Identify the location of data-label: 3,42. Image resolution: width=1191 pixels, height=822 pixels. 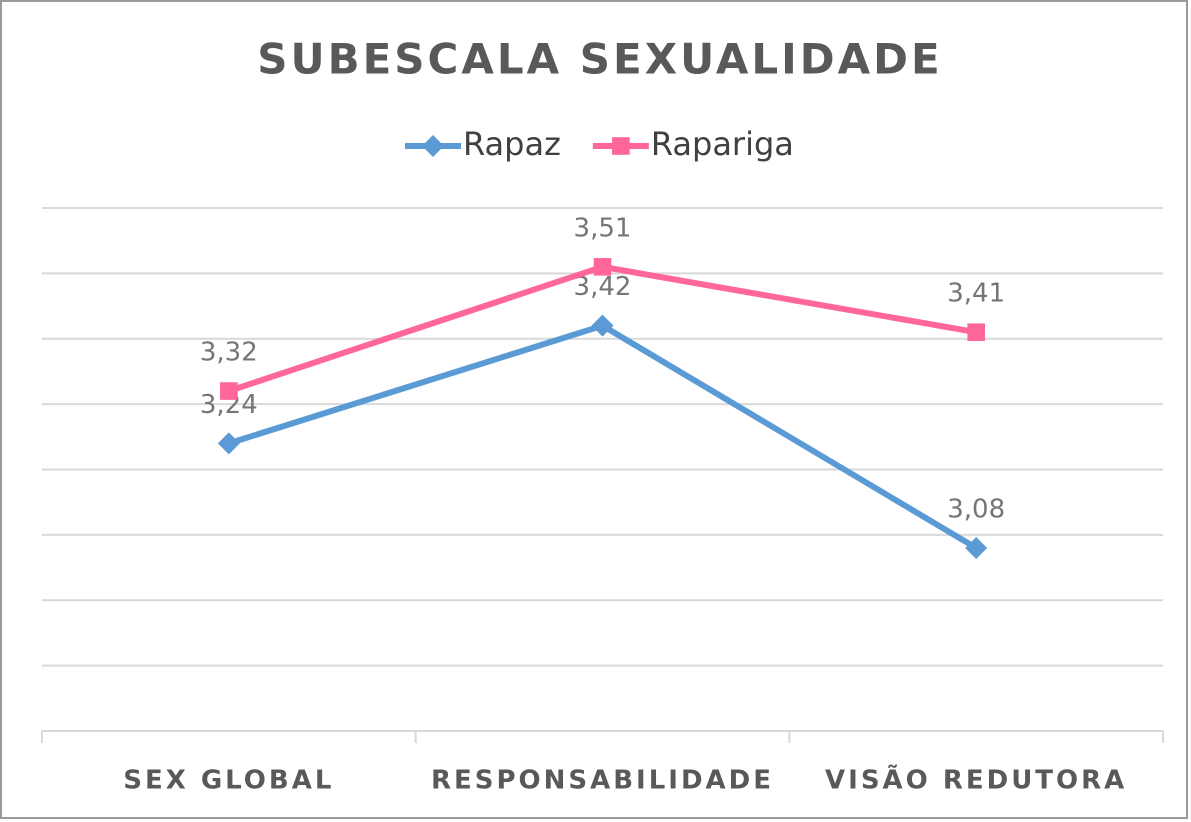
(603, 287).